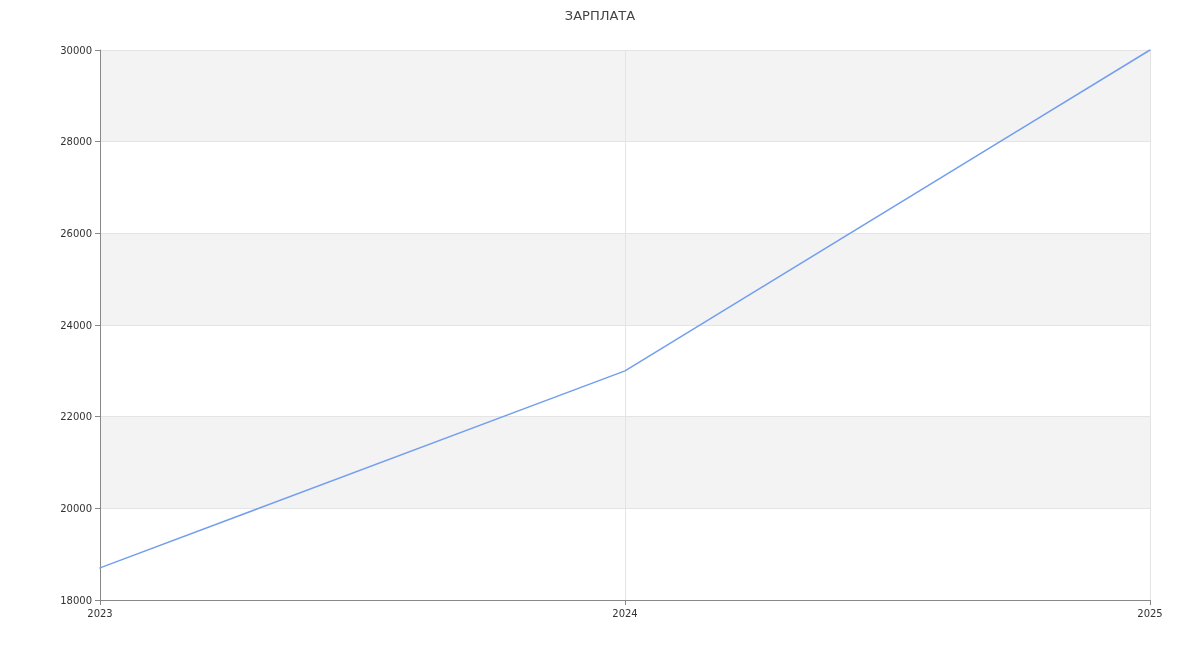 Image resolution: width=1200 pixels, height=650 pixels. I want to click on x-tick-label: 2025, so click(1150, 613).